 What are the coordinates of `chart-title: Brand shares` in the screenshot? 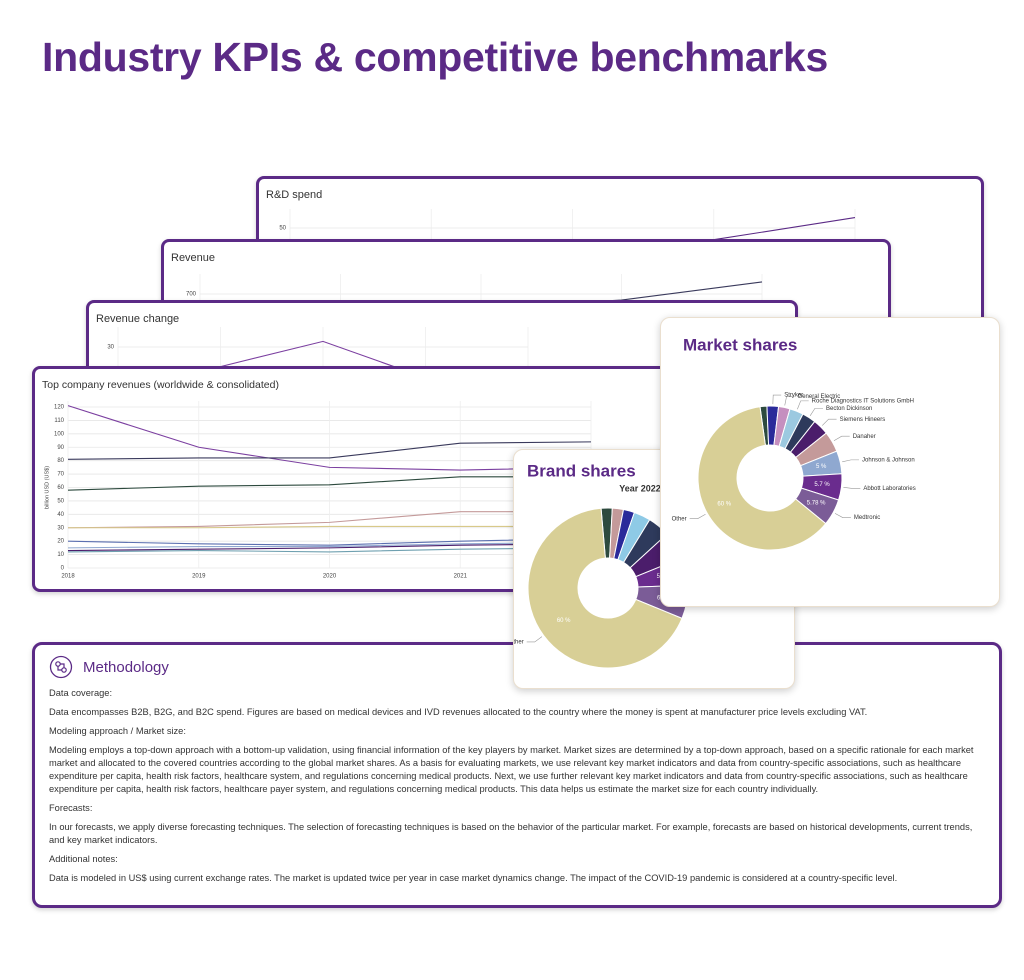 It's located at (581, 470).